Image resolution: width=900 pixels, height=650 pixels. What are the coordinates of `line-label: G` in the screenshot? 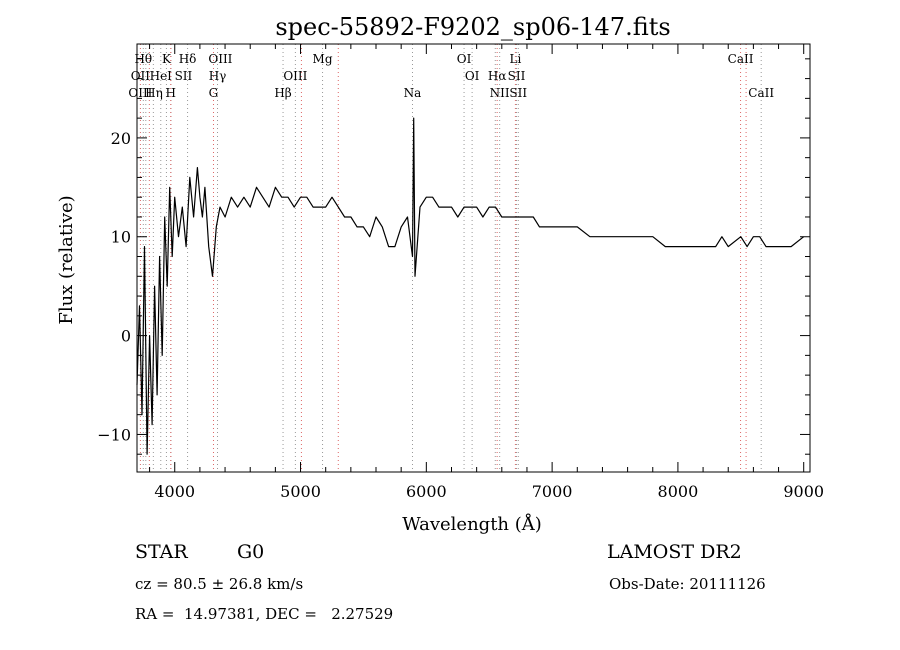 It's located at (214, 93).